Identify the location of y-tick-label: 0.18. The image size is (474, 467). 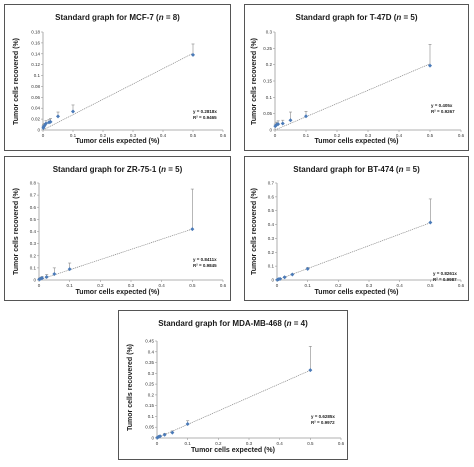
(35, 32).